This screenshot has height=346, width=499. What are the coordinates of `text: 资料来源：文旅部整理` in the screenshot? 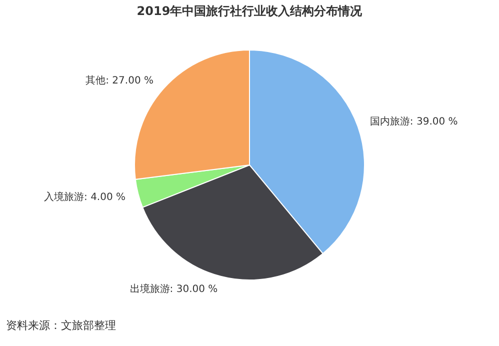 It's located at (61, 325).